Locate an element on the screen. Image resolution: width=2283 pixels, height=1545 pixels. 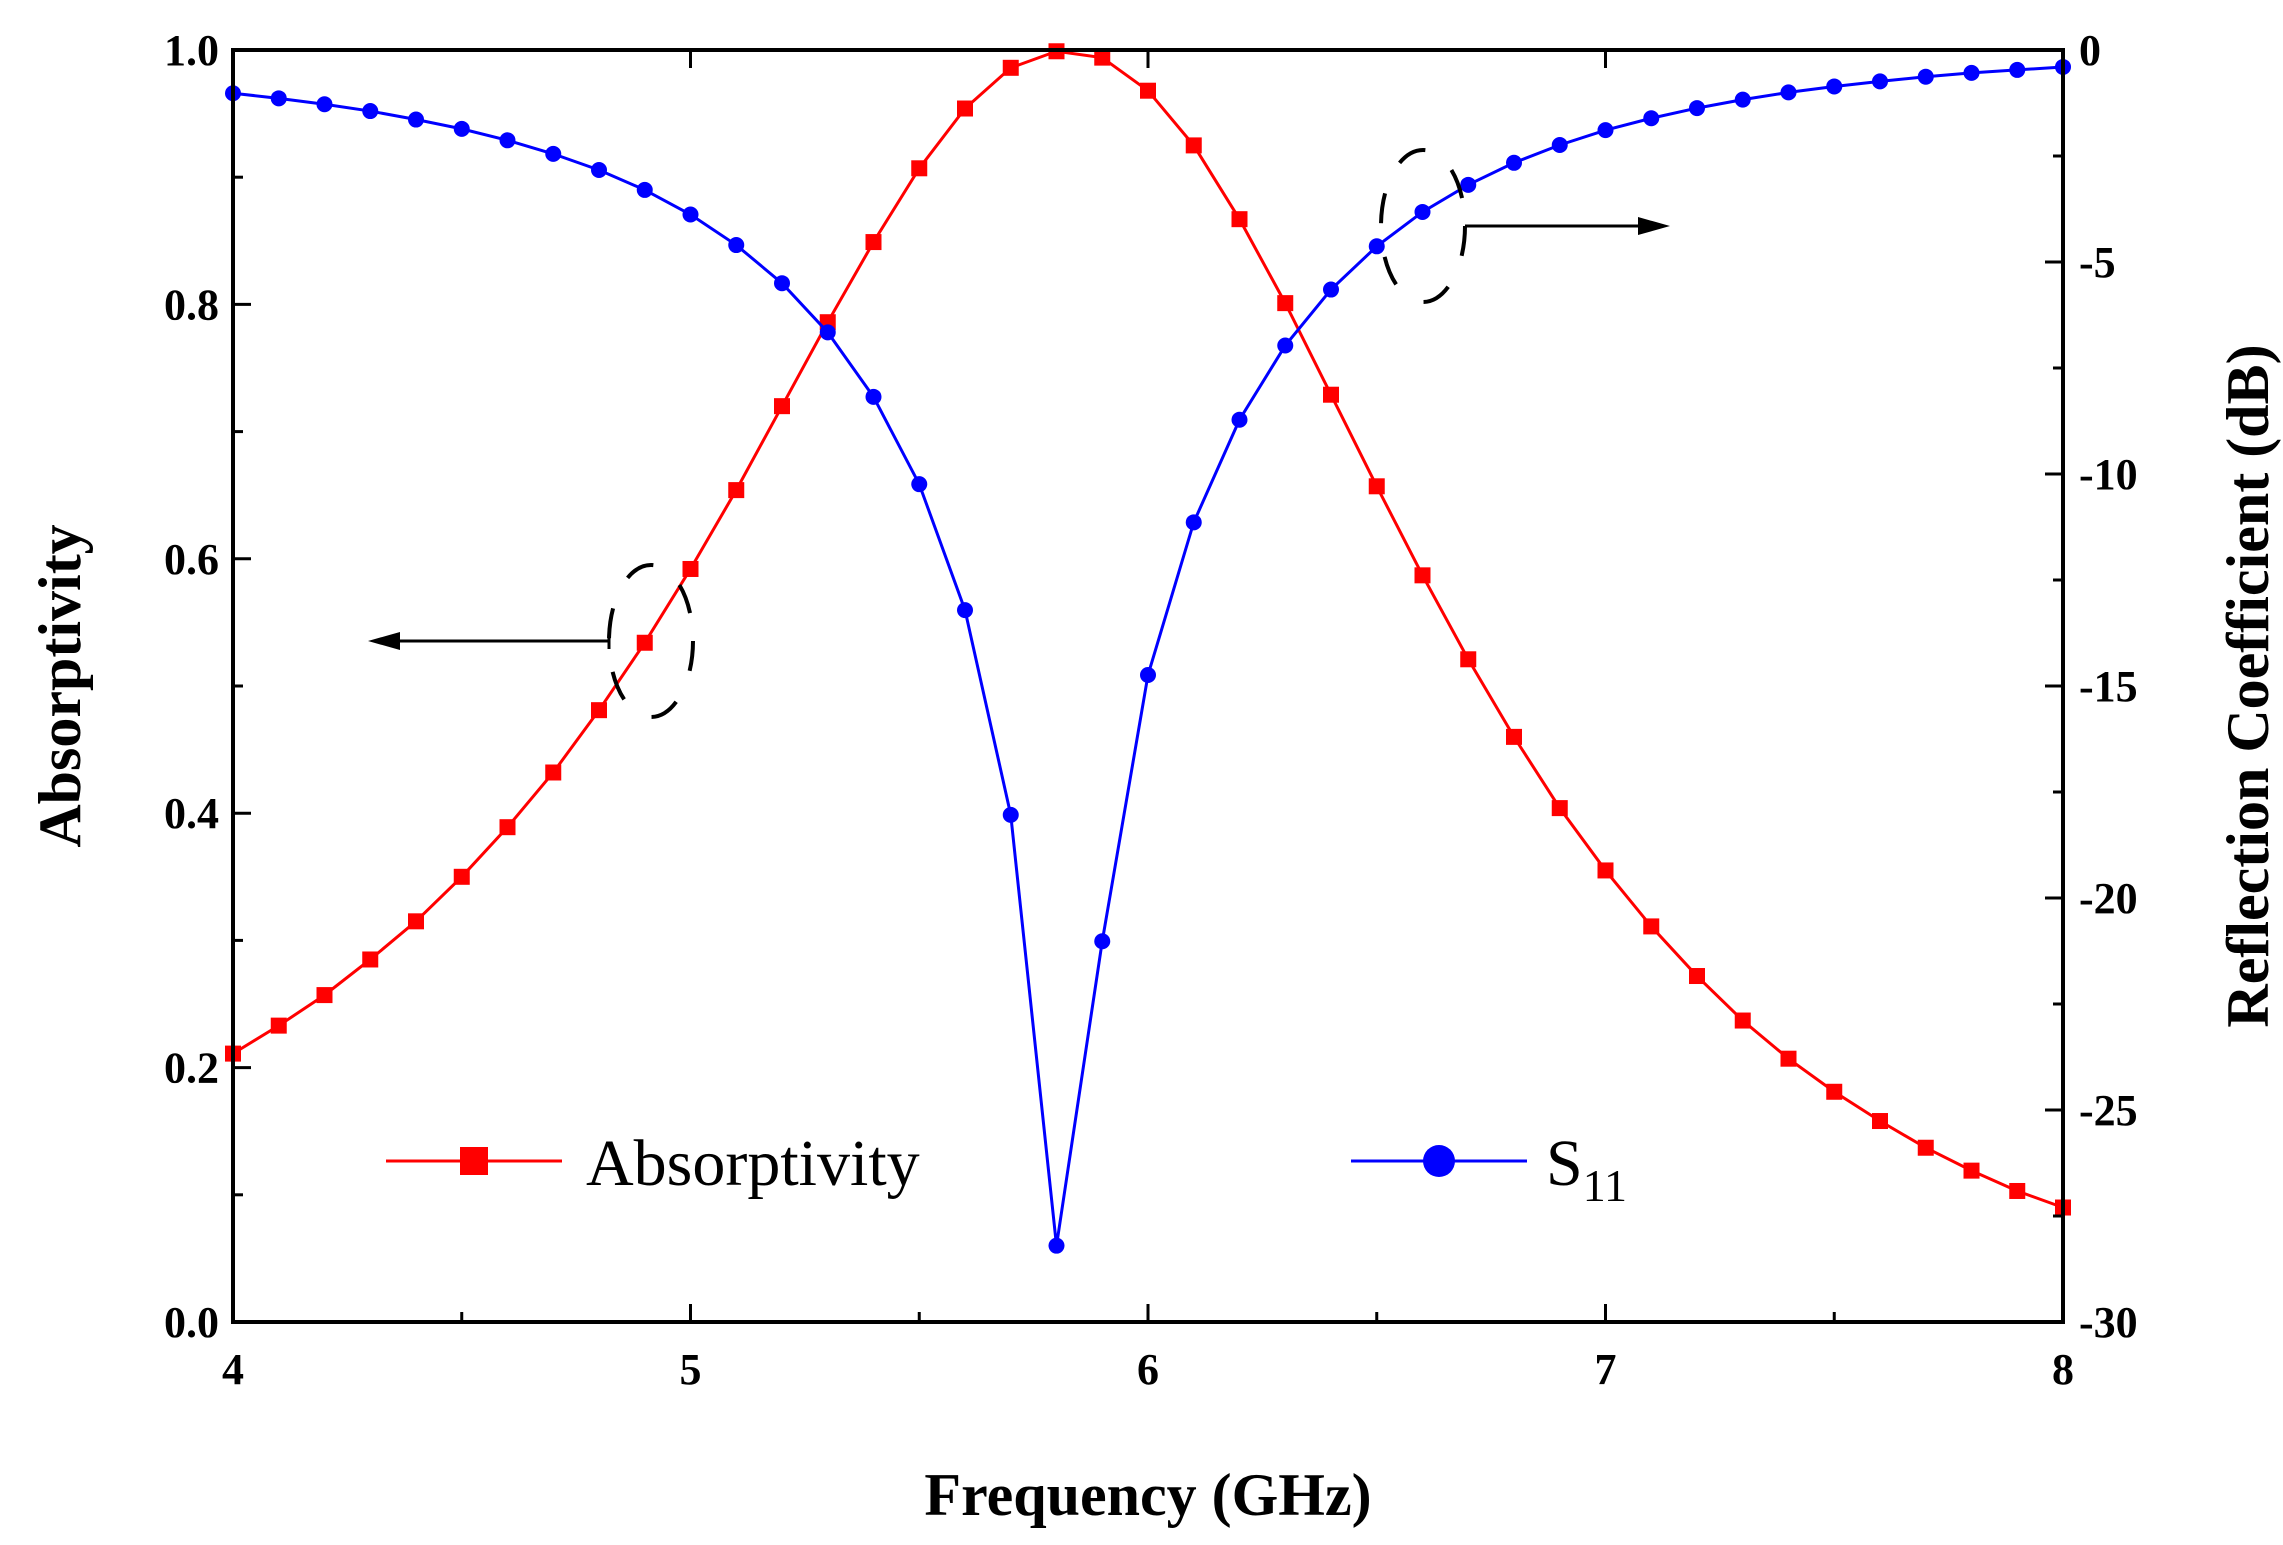
y-axis-title: Absorptivity is located at coordinates (60, 685).